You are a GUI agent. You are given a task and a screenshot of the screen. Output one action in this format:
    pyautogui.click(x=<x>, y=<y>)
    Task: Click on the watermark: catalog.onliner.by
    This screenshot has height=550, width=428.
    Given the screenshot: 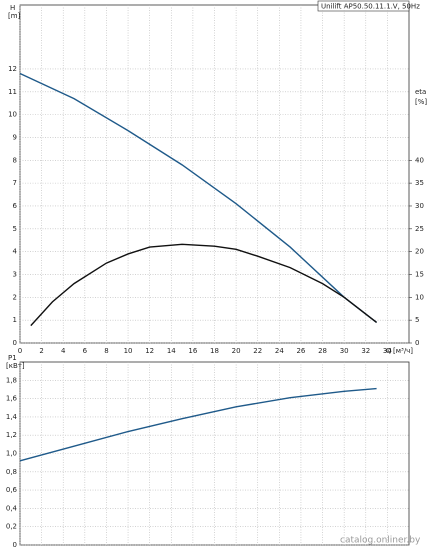 What is the action you would take?
    pyautogui.click(x=380, y=541)
    